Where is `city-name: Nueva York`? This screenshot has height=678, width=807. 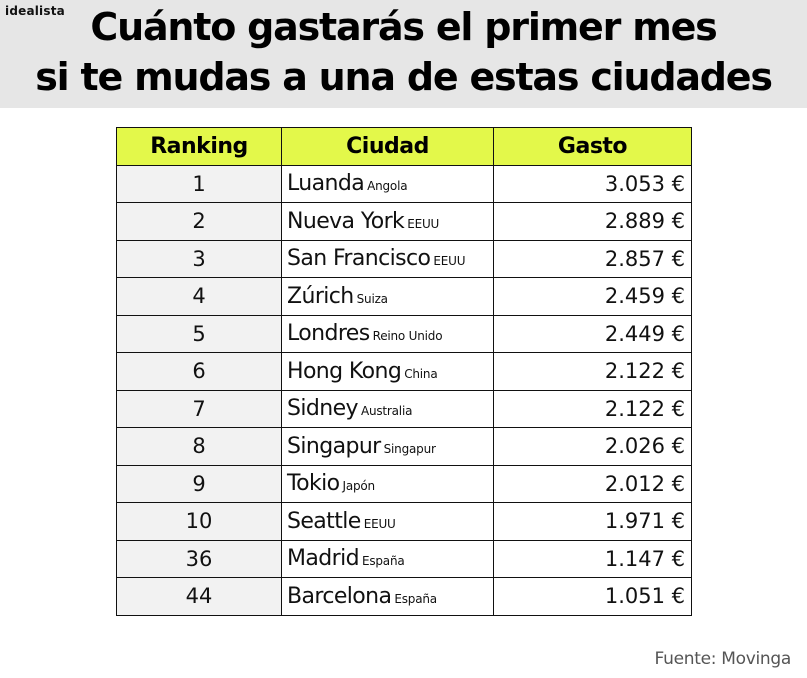 city-name: Nueva York is located at coordinates (346, 221).